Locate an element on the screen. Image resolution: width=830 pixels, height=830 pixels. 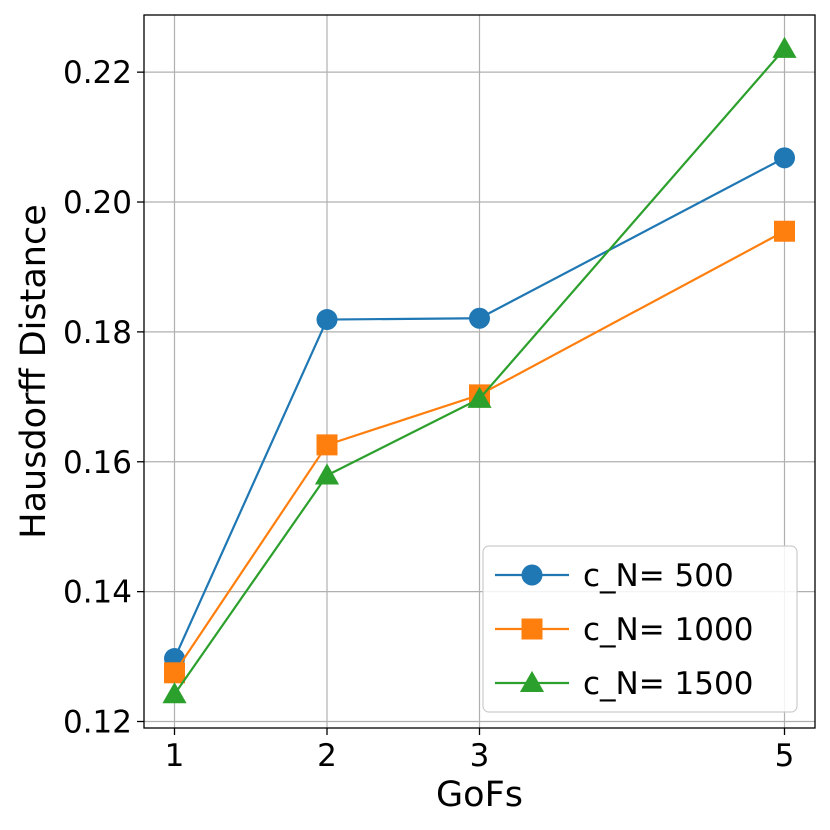
legend-box is located at coordinates (640, 629).